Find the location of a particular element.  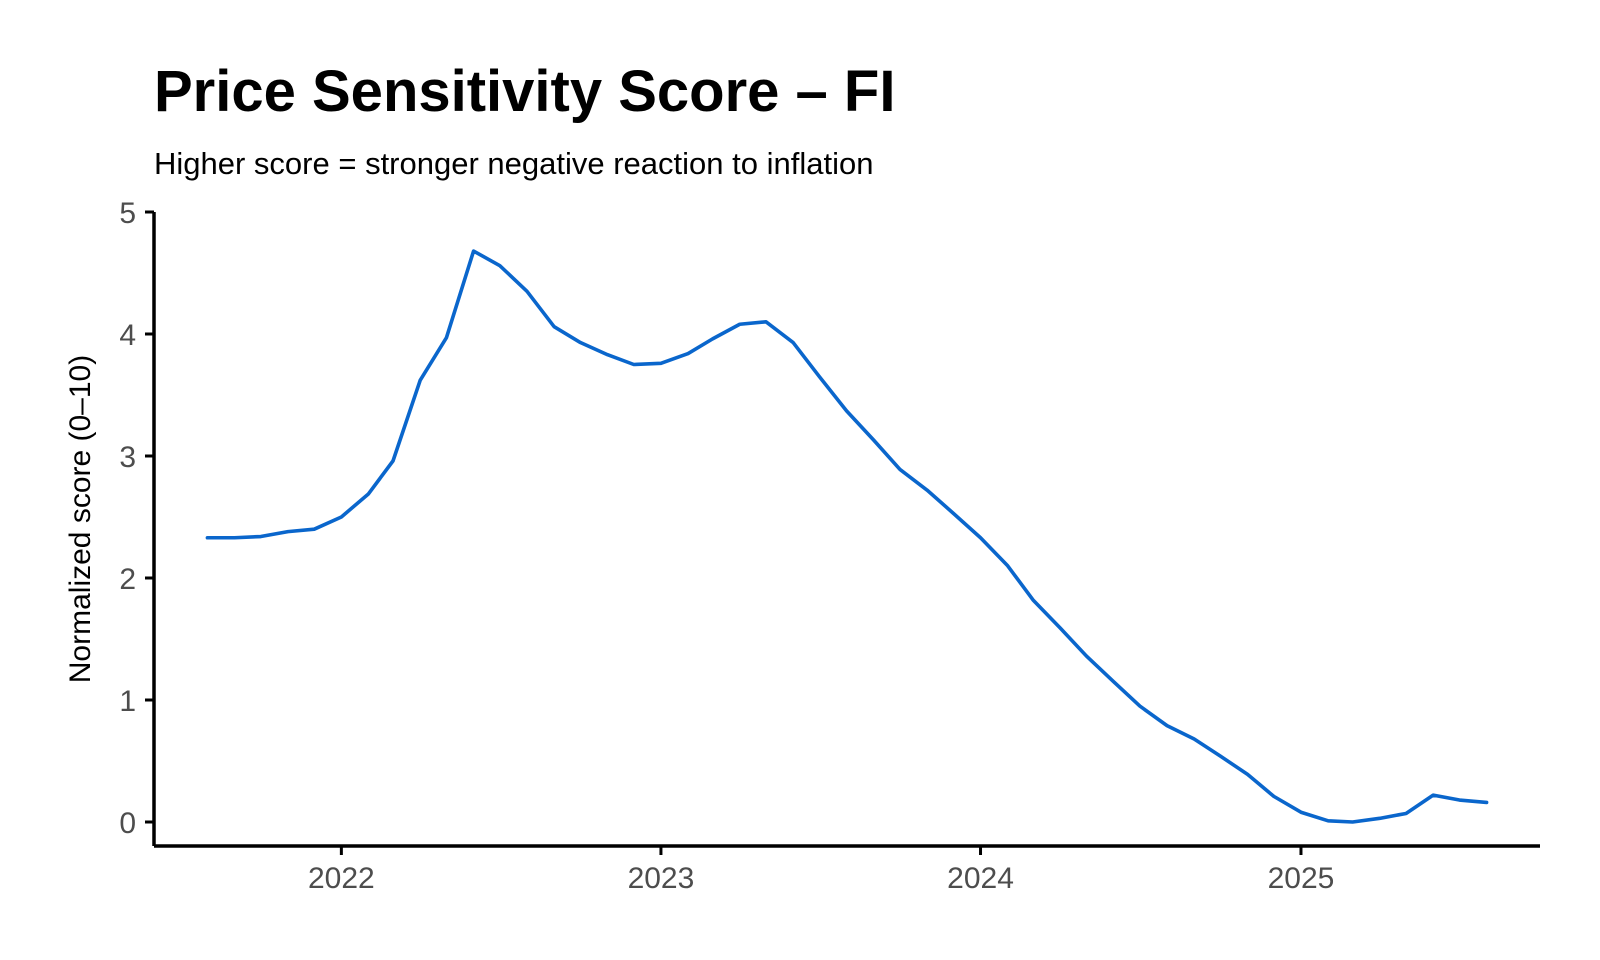

x-tick-label: 2025 is located at coordinates (1301, 878).